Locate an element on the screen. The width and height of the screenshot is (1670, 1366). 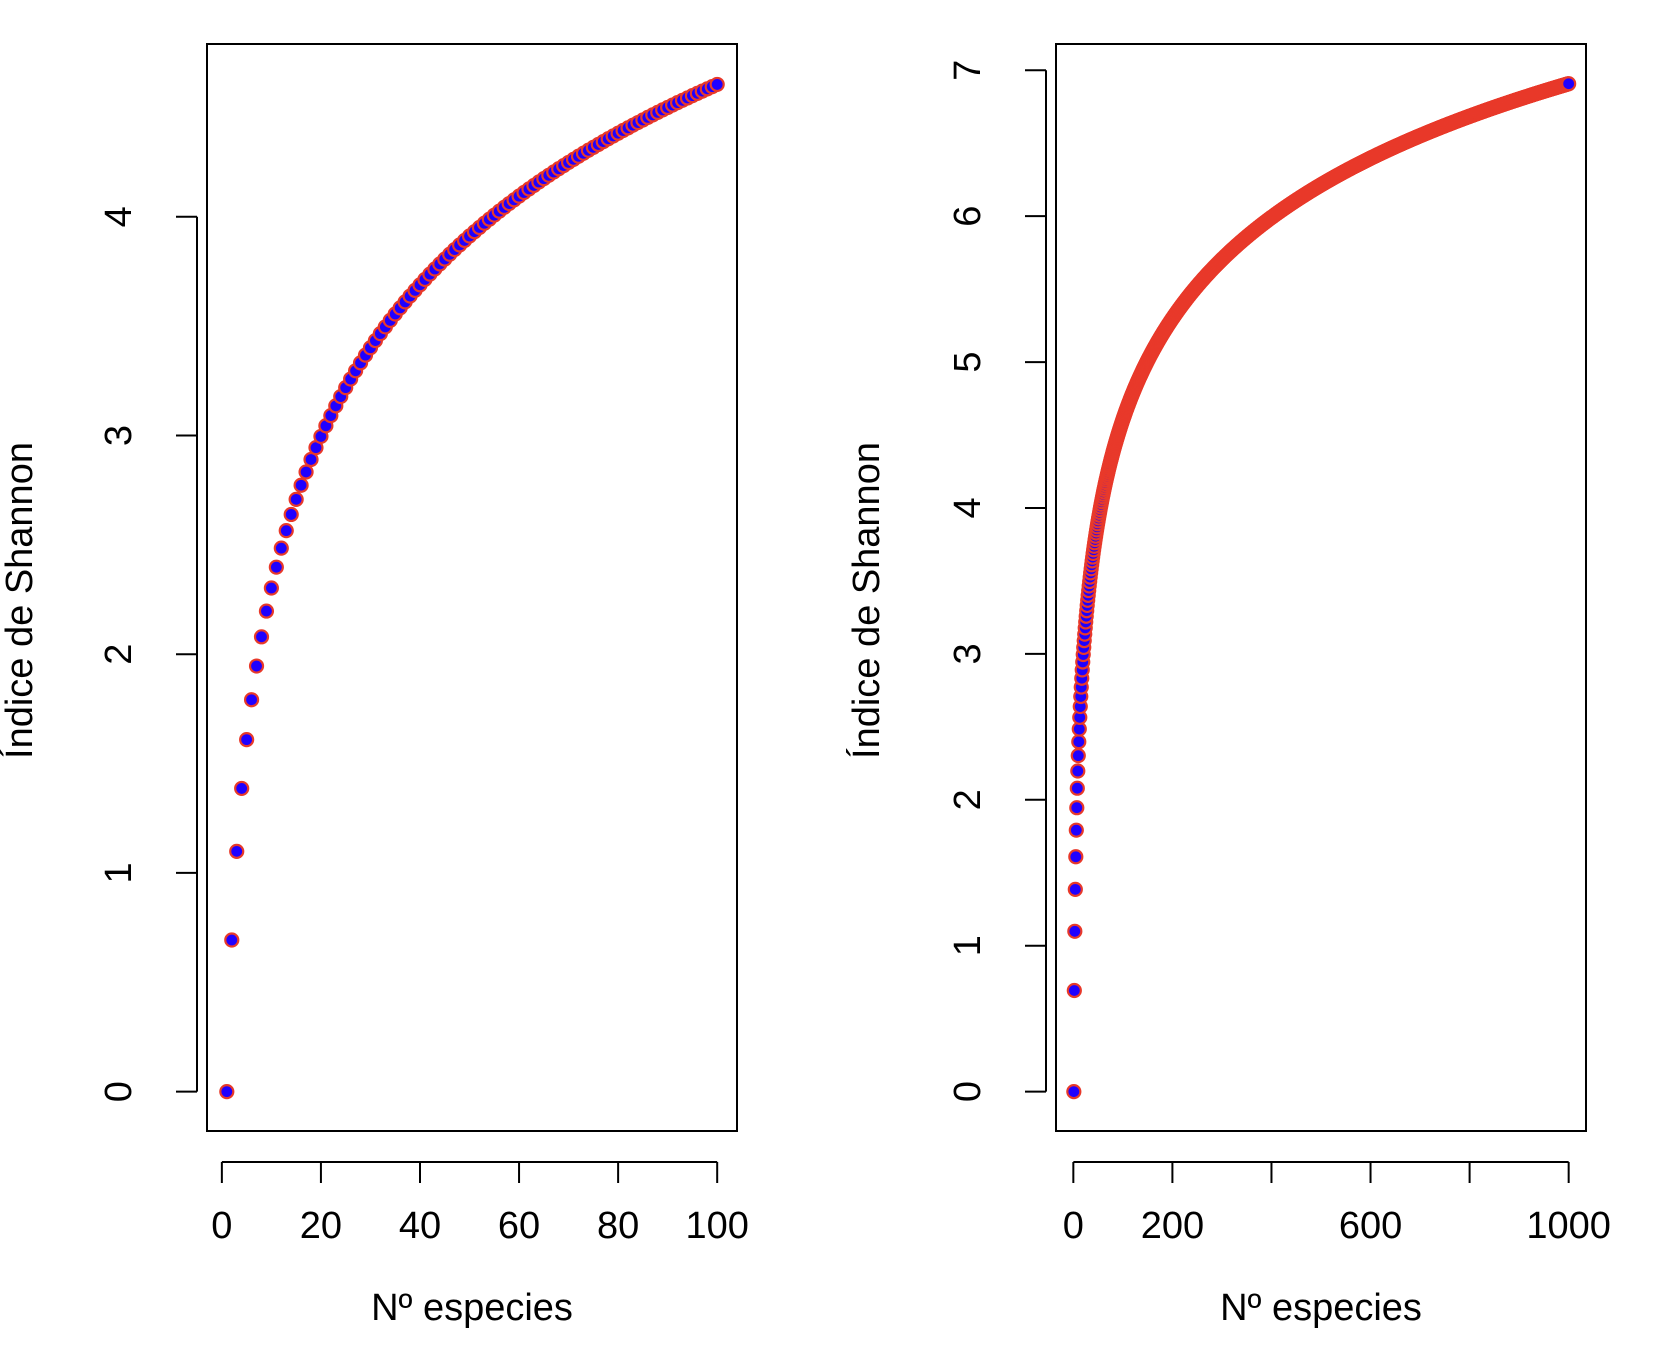
y-tick-label: 7 is located at coordinates (968, 70).